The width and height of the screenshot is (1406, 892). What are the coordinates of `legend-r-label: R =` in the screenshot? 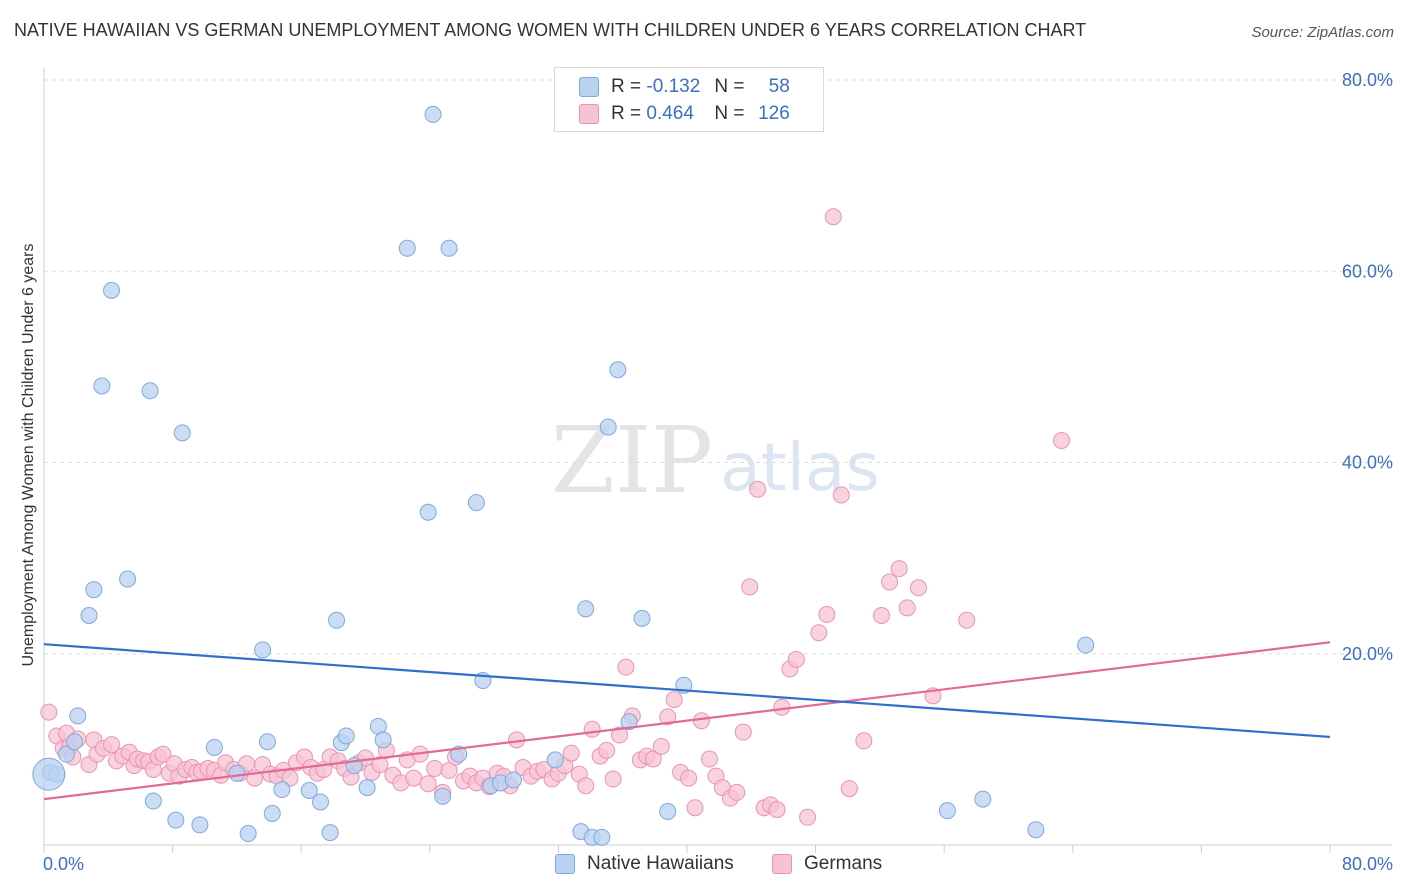 It's located at (626, 86).